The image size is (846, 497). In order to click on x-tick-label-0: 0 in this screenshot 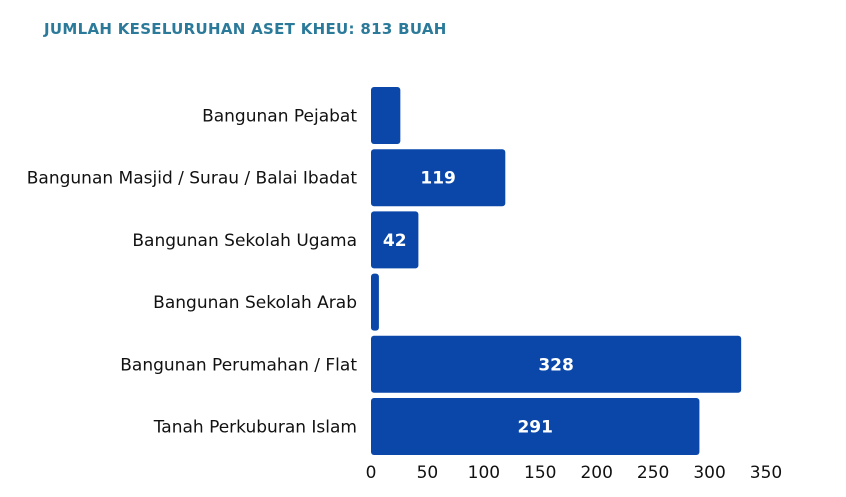, I will do `click(371, 473)`.